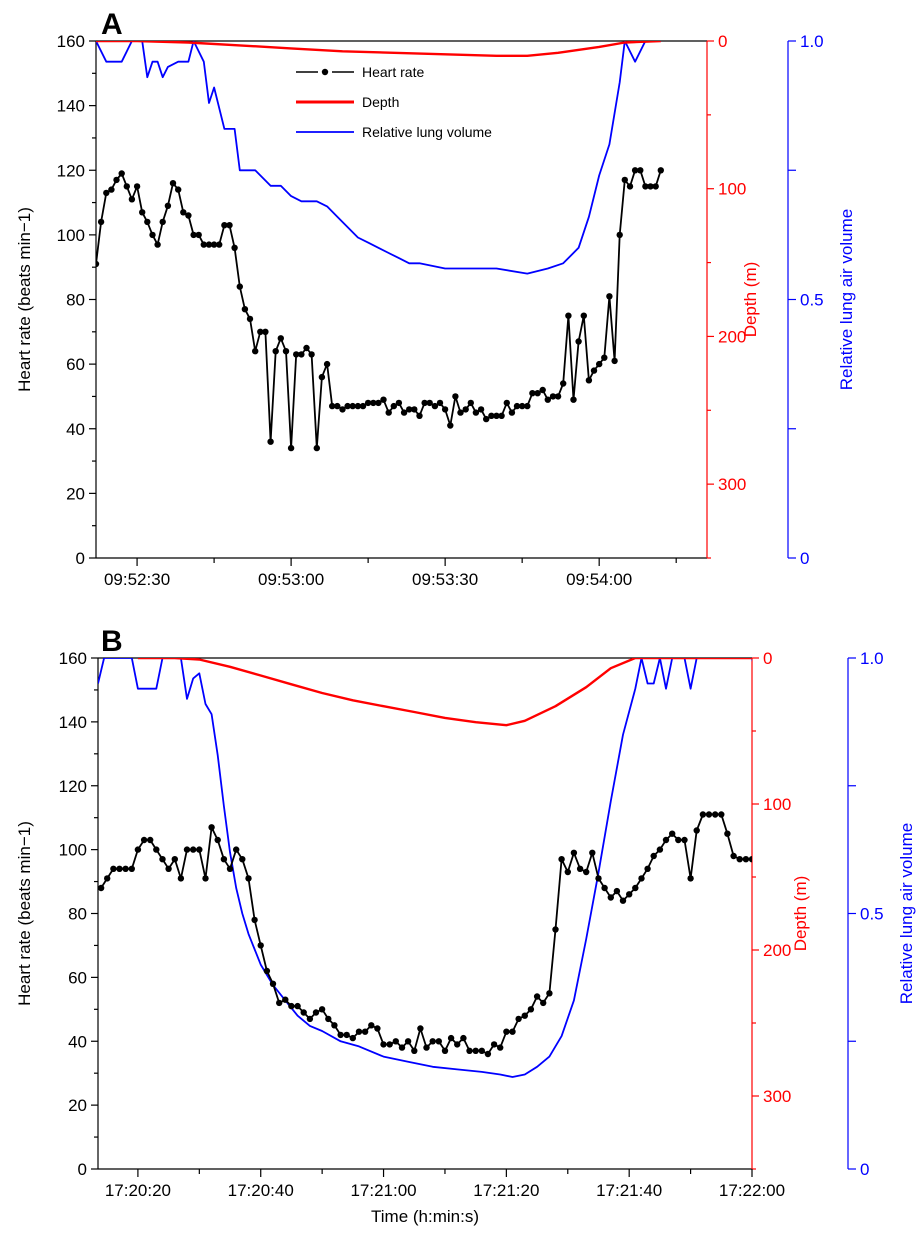  I want to click on x-tick-label: 17:20:40, so click(261, 1190).